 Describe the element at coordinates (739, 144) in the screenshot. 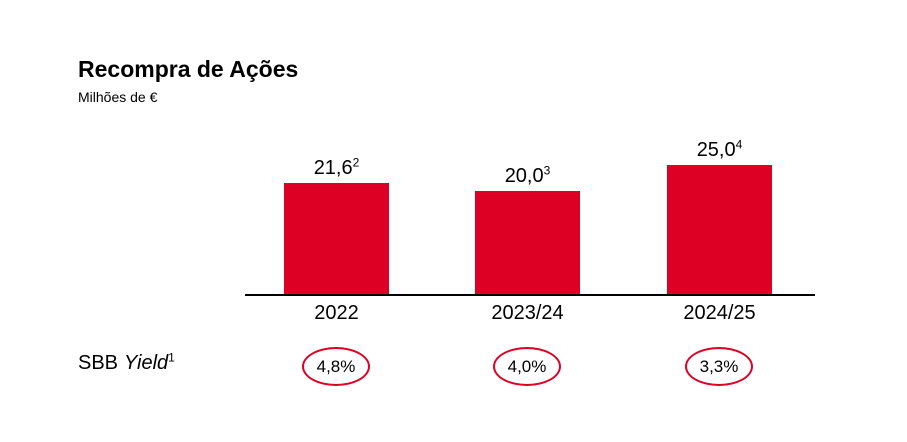

I see `footnote-marker: 4` at that location.